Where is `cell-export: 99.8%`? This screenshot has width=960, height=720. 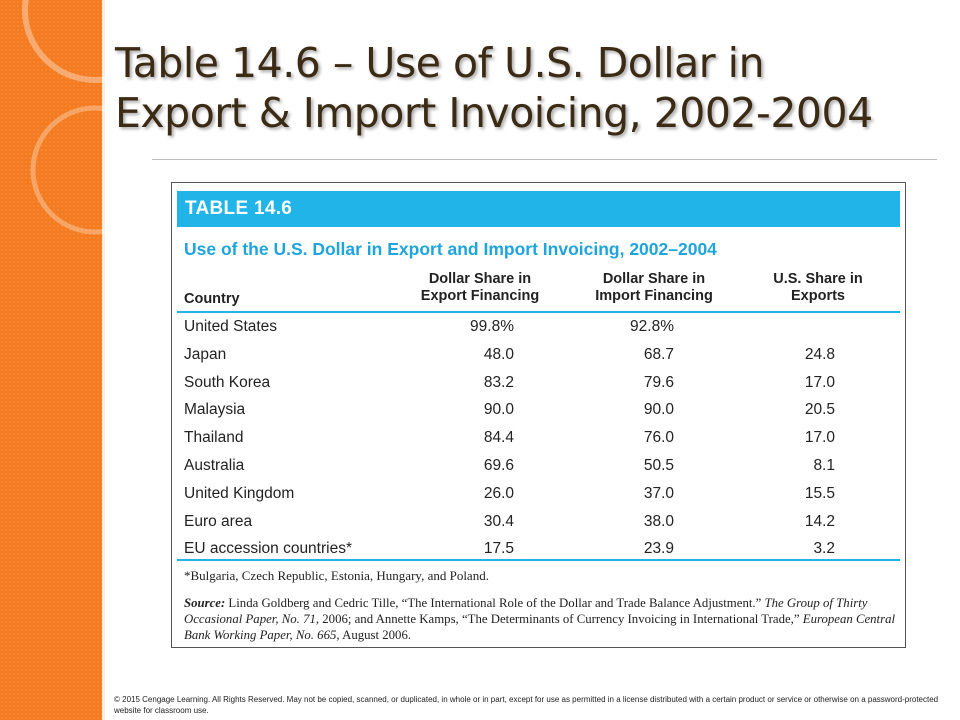
cell-export: 99.8% is located at coordinates (492, 326).